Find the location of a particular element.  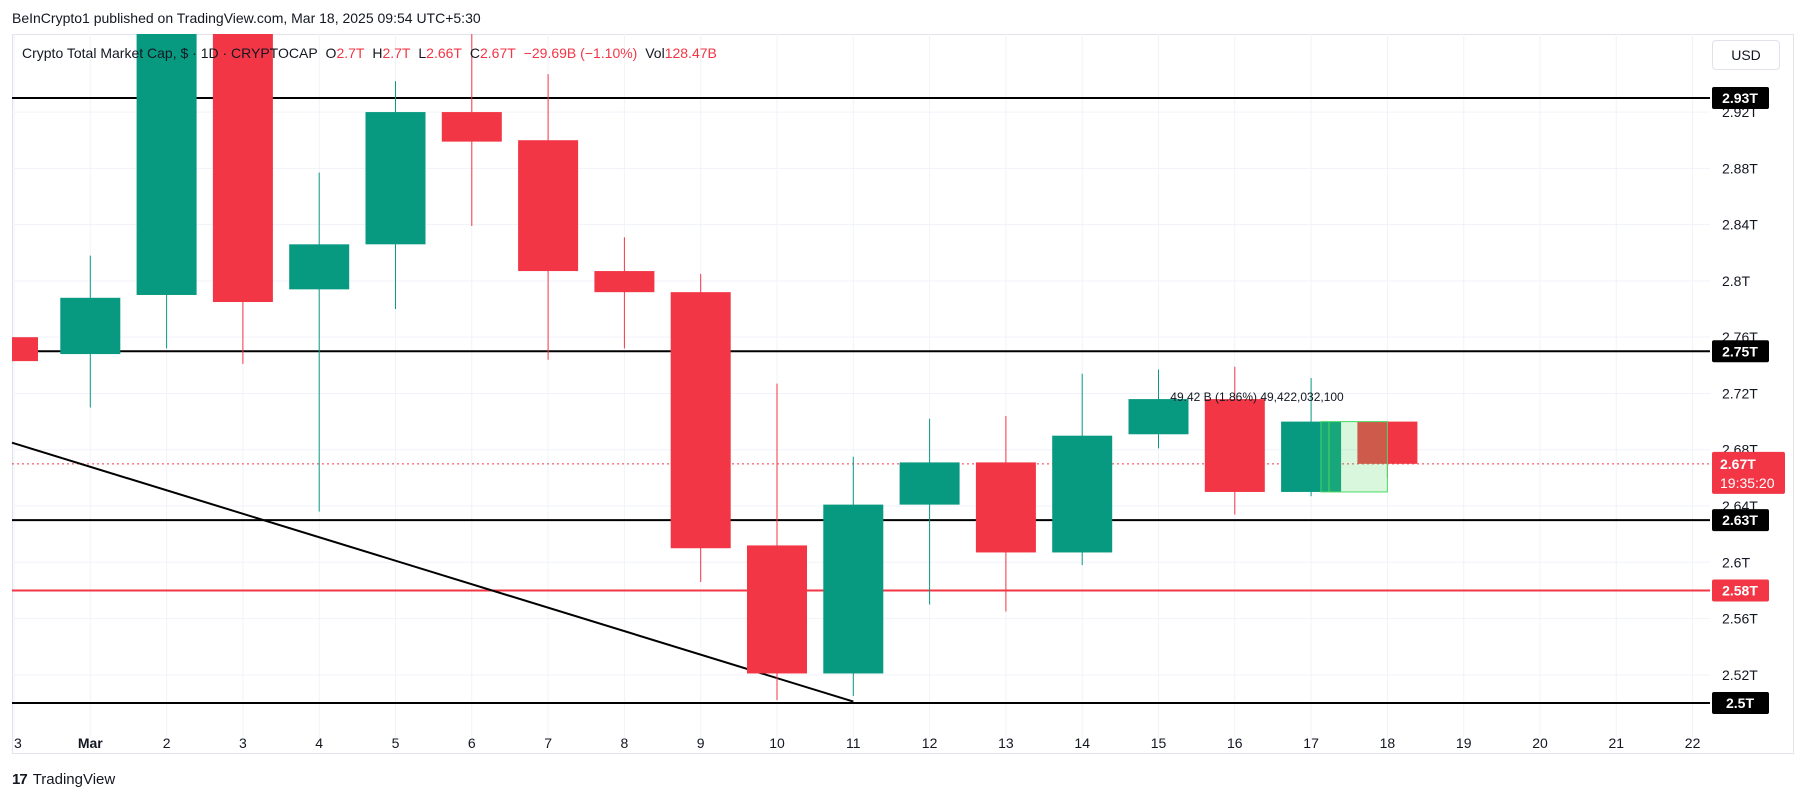

low-value: 2.66T is located at coordinates (444, 53).